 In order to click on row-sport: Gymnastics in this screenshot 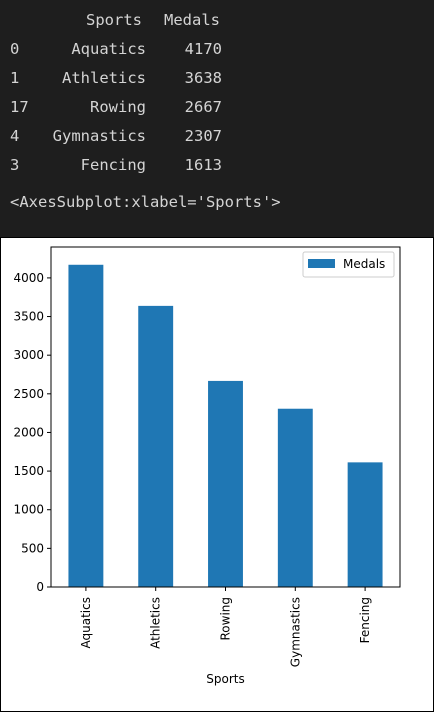, I will do `click(99, 136)`.